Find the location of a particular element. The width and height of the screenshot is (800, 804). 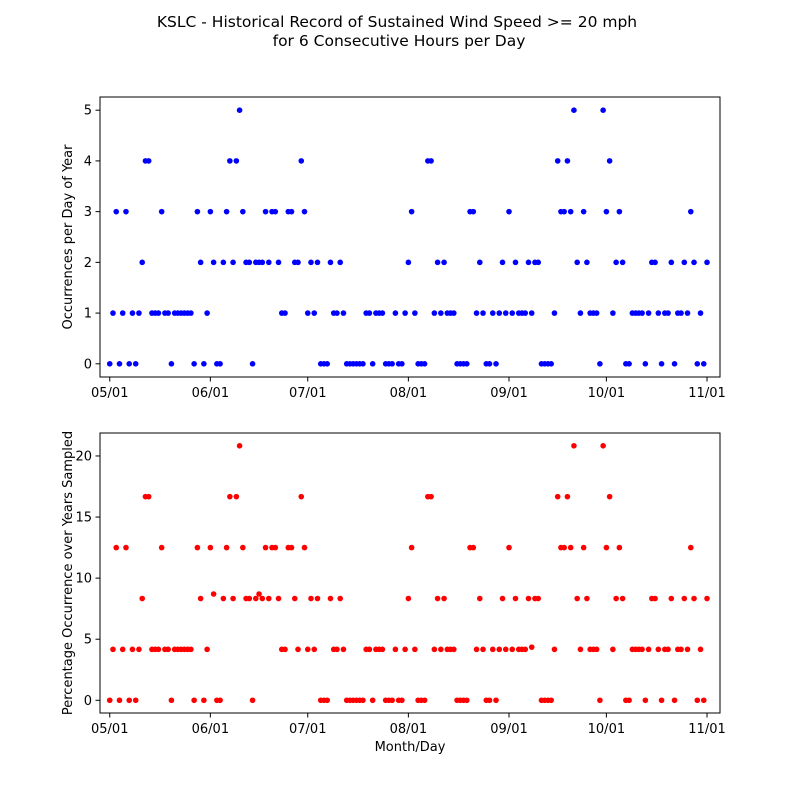

bottom-y-axis-label: Percentage Occurrence over Years Sampled is located at coordinates (68, 573).